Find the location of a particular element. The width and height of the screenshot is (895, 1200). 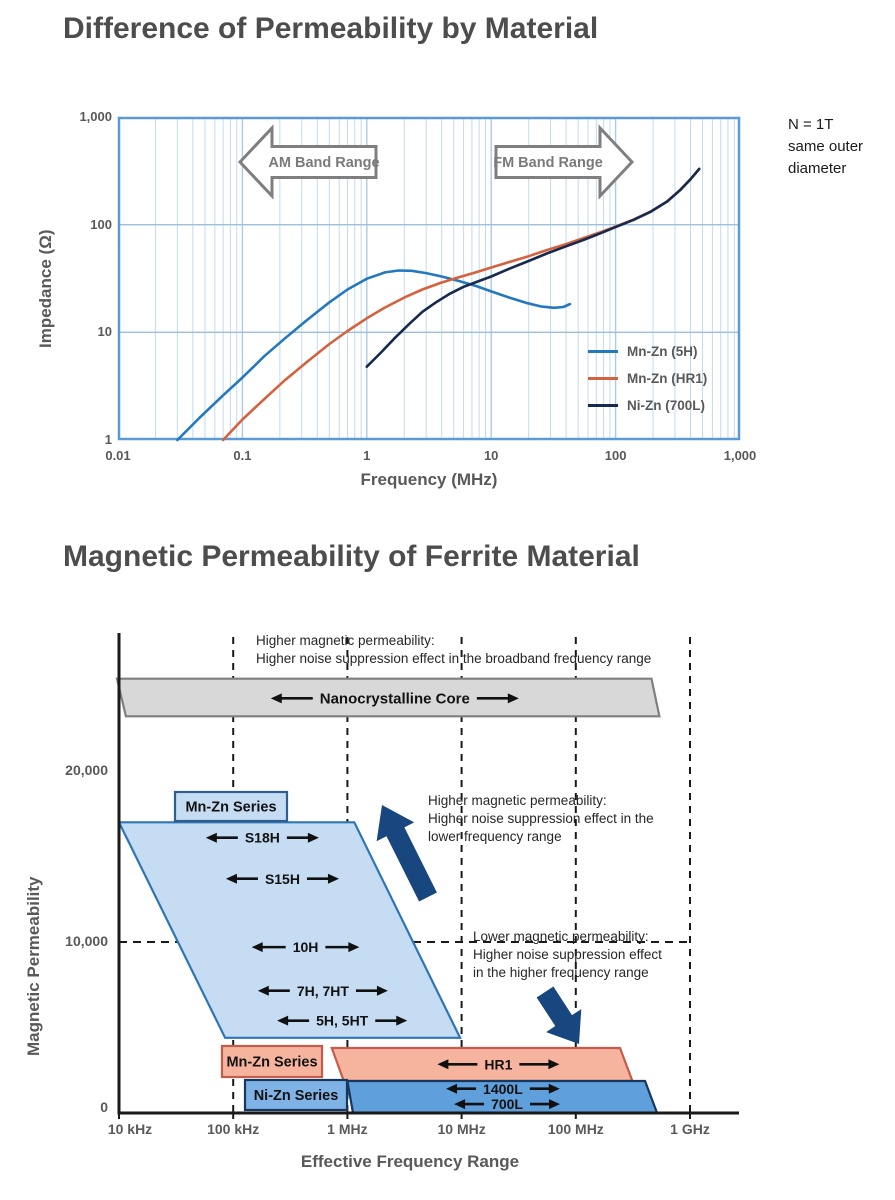

x-tick-label: 1 is located at coordinates (367, 455).